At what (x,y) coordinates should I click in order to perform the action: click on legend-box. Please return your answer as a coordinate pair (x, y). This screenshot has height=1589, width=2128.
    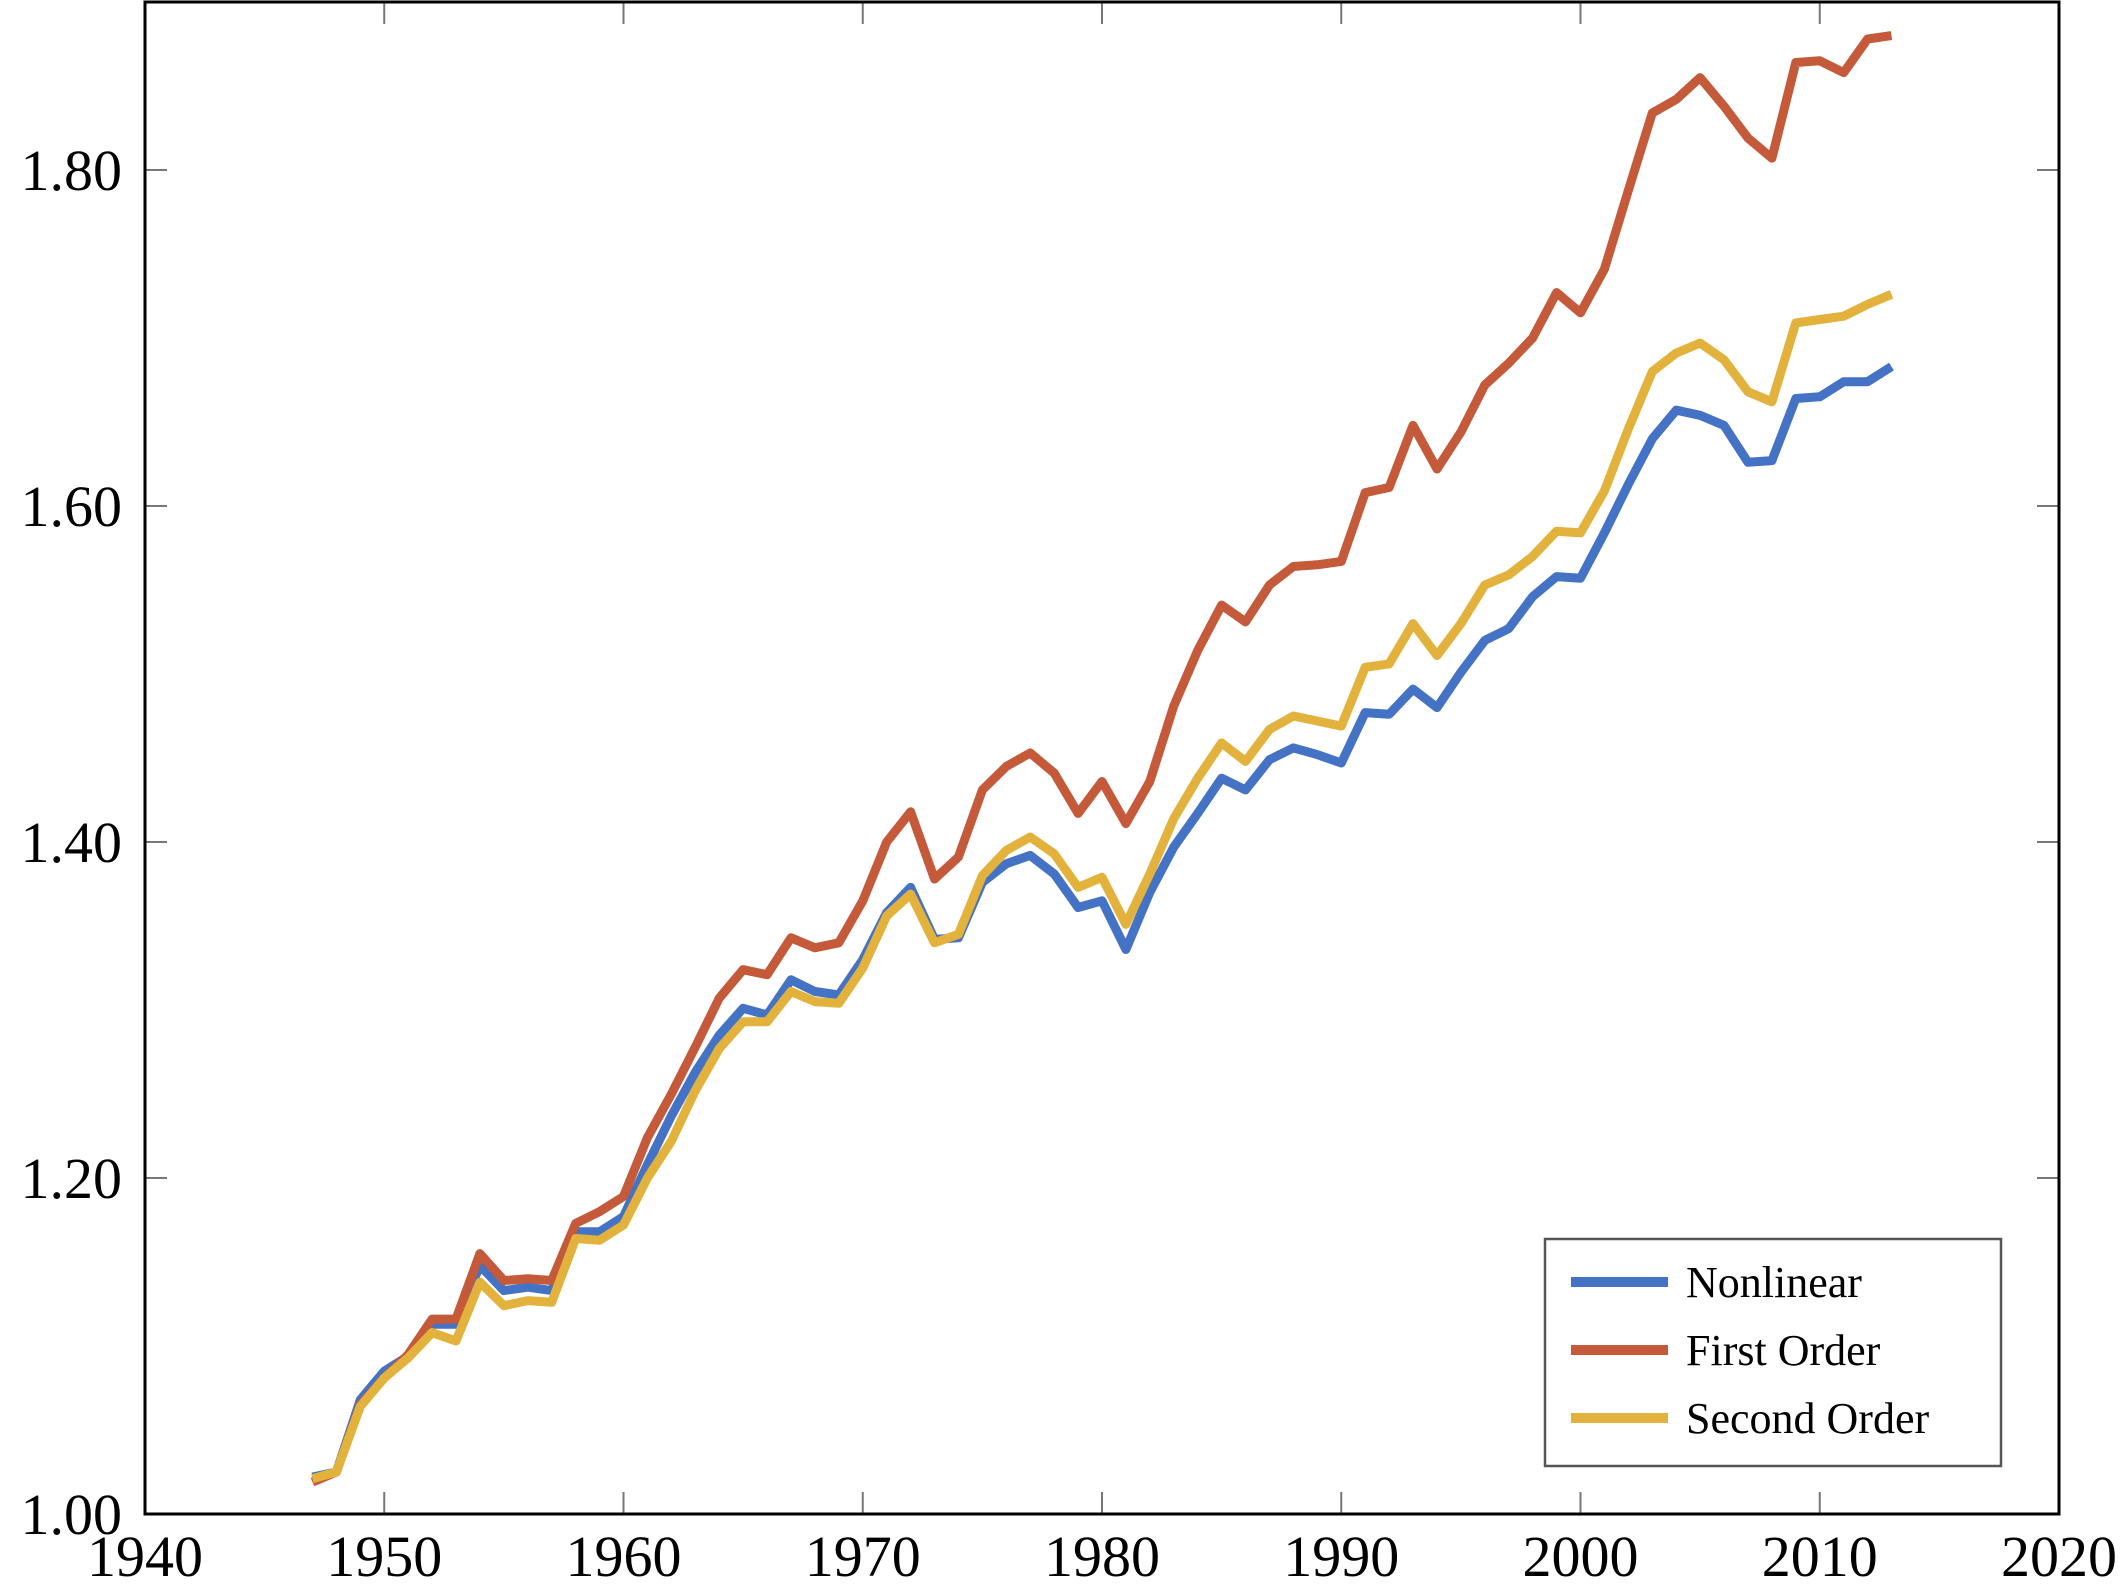
    Looking at the image, I should click on (1773, 1352).